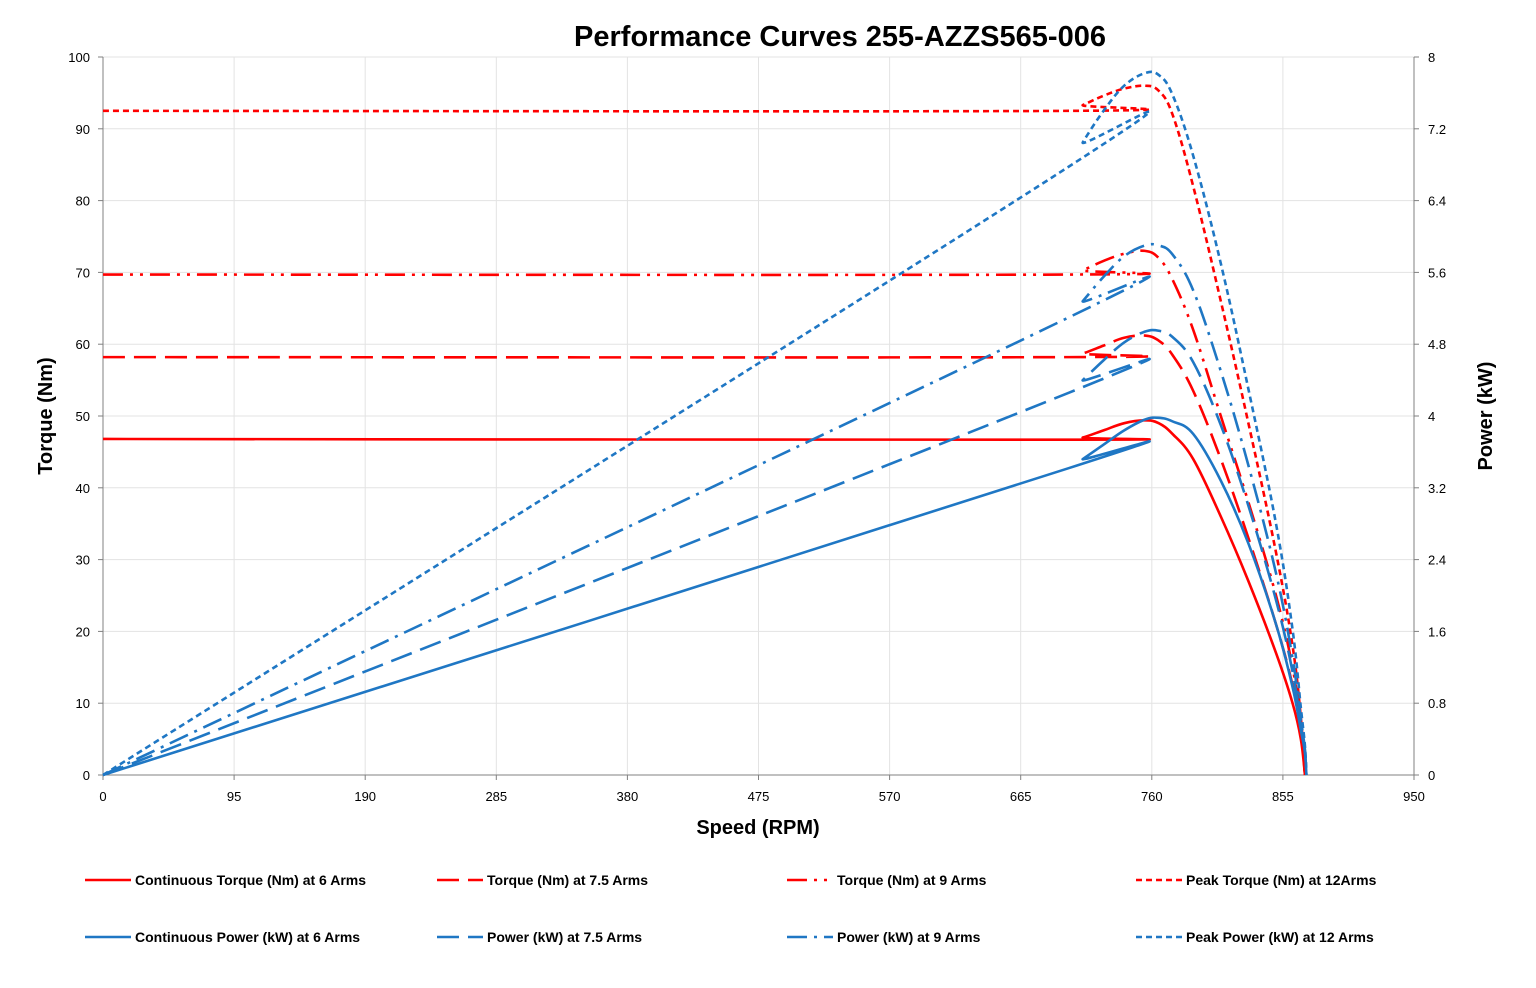 The image size is (1536, 988). What do you see at coordinates (1437, 129) in the screenshot?
I see `y2-tick-label: 7.2` at bounding box center [1437, 129].